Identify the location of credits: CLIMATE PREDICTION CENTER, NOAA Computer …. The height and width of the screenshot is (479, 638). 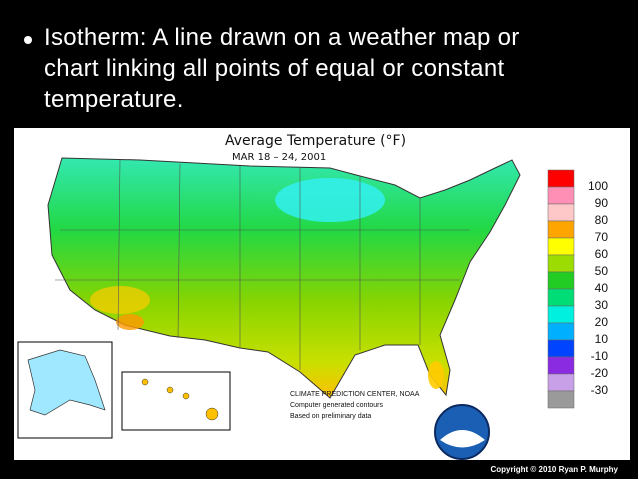
(355, 405).